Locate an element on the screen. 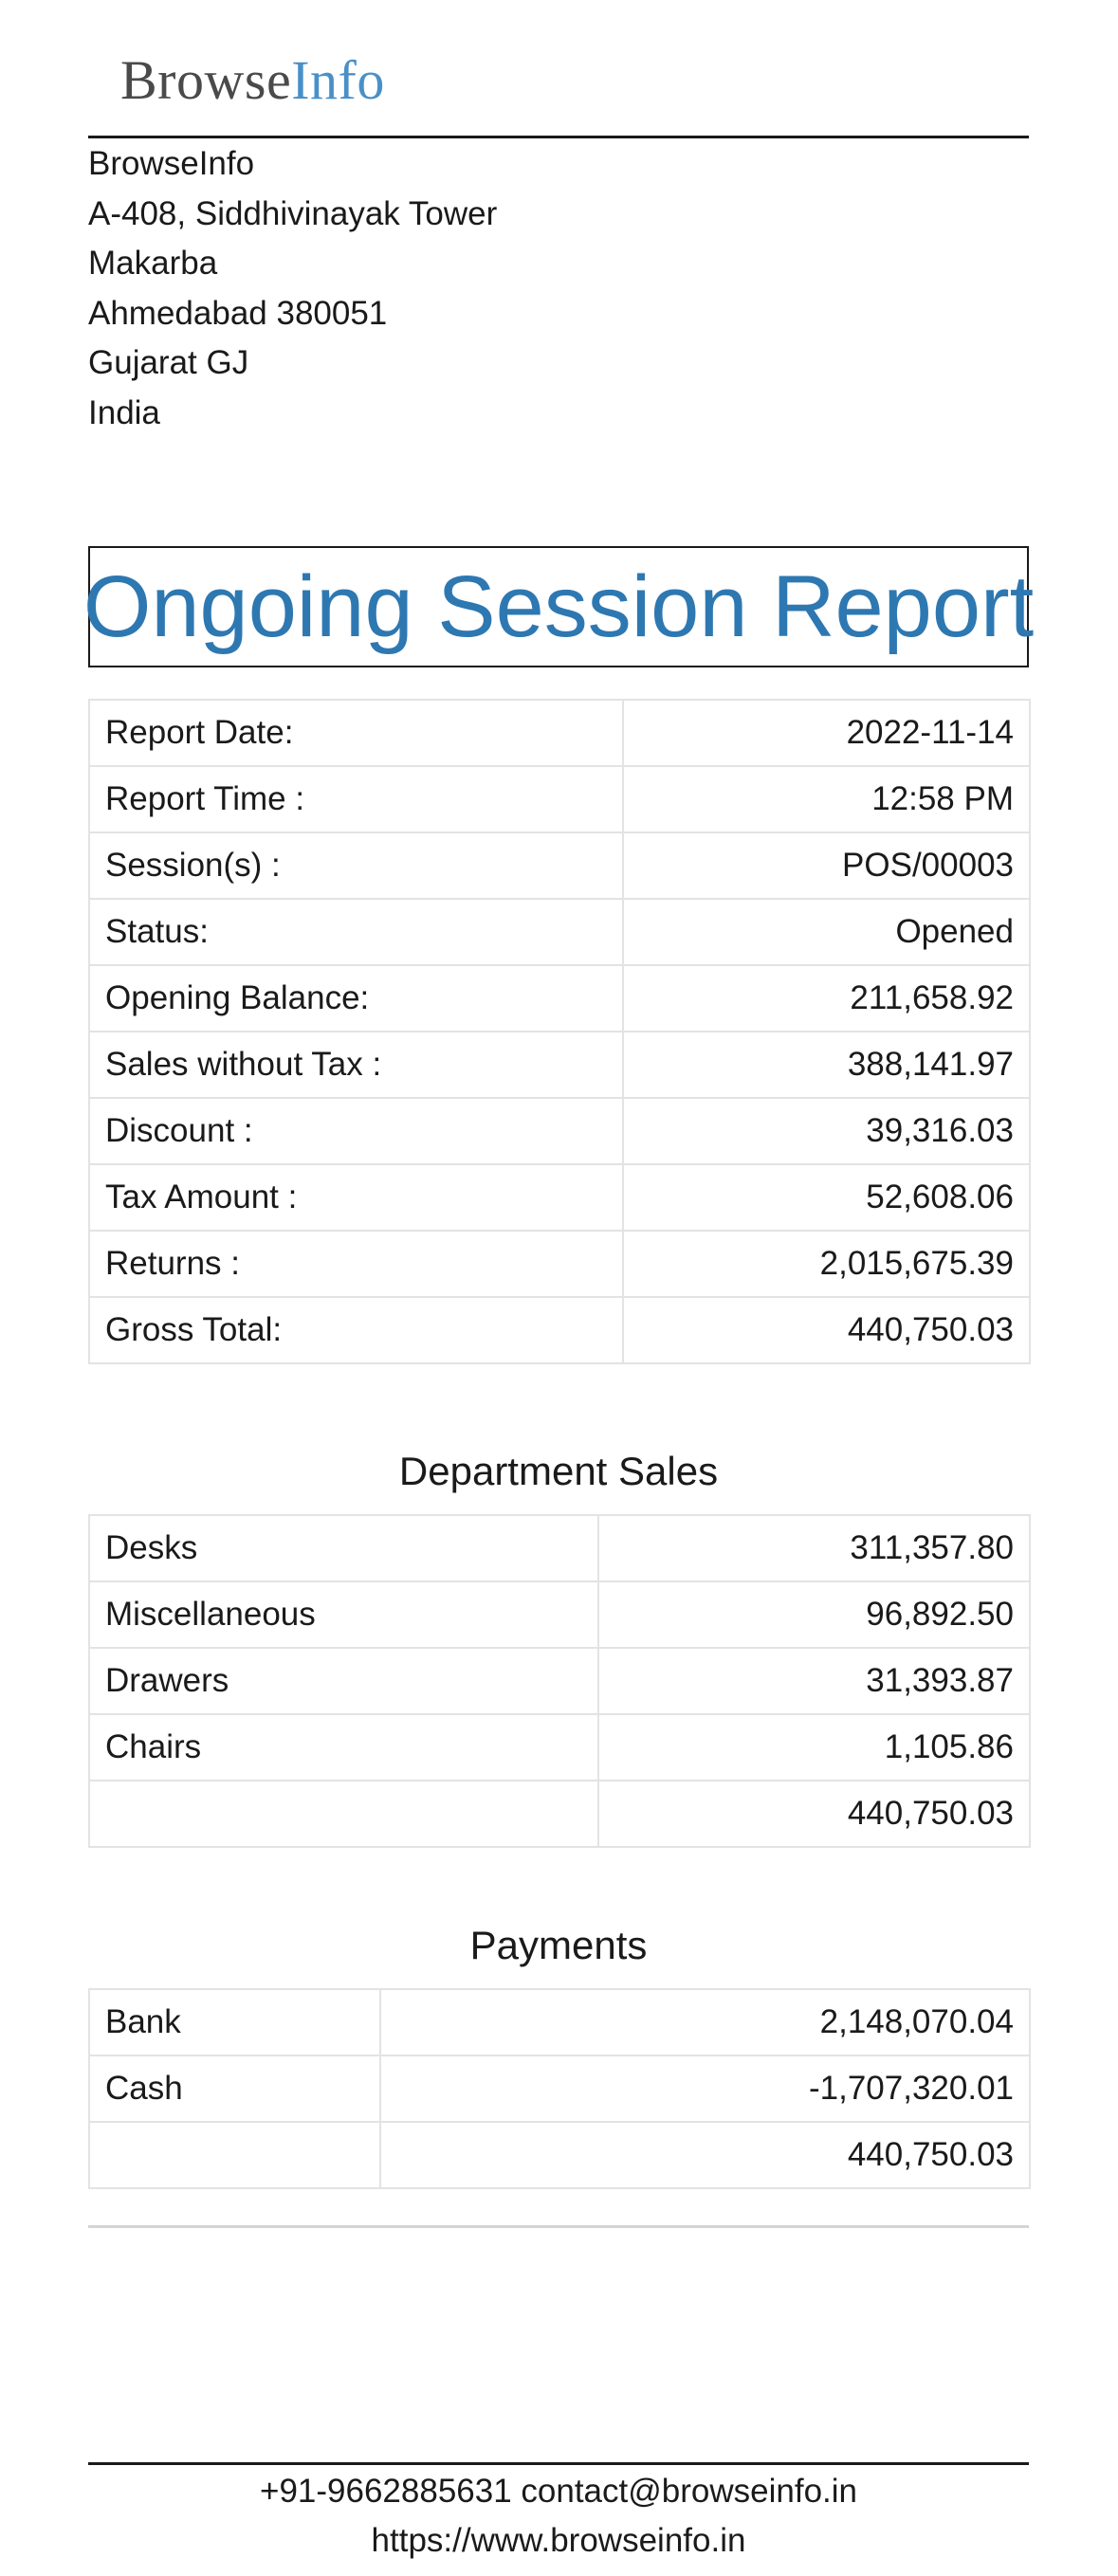 The image size is (1118, 2576). footer-contact: +91-9662885631 contact@browseinfo.in is located at coordinates (559, 2491).